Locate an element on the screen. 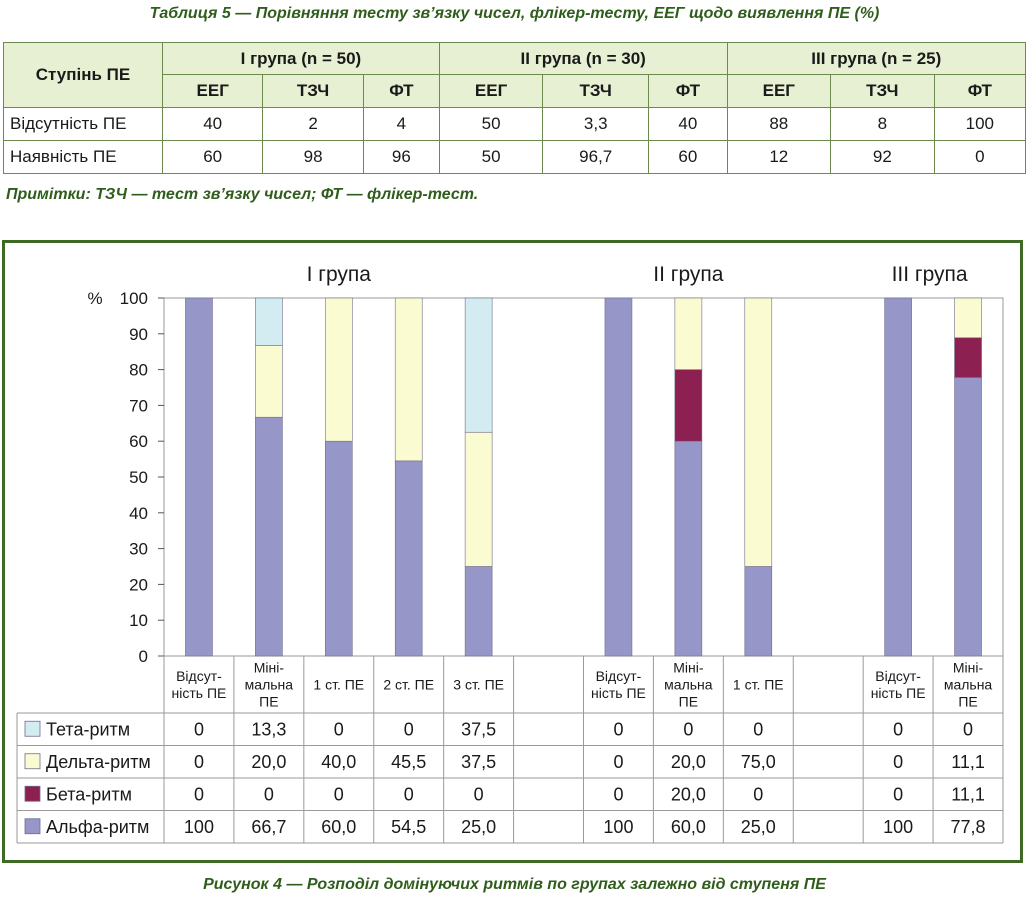  data-label: 66,7 is located at coordinates (268, 827).